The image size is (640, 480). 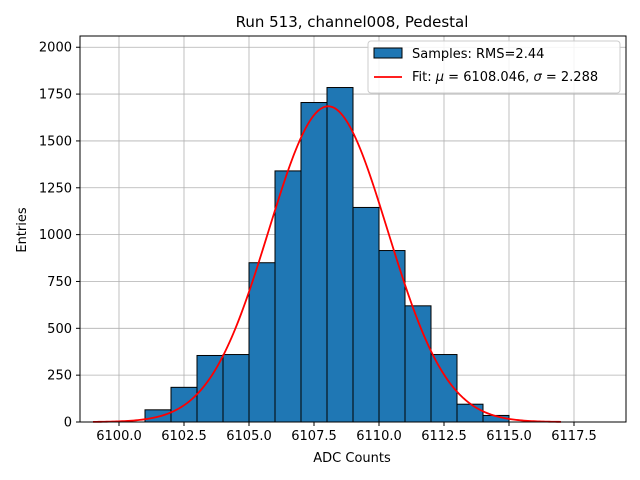 I want to click on y-axis-ticks: 0 250 500 750 1000 1250 1500 1750 2000, so click(x=59, y=236).